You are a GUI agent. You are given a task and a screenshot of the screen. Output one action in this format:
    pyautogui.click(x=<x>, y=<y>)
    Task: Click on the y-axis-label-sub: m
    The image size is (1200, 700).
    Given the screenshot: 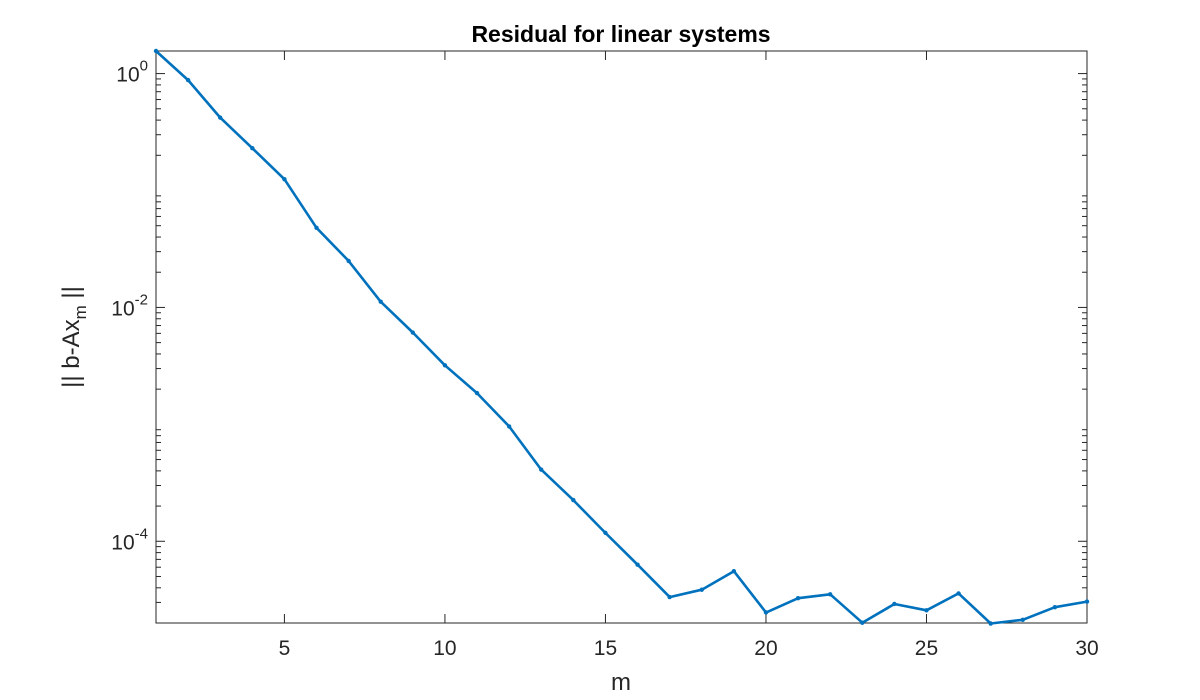 What is the action you would take?
    pyautogui.click(x=80, y=312)
    